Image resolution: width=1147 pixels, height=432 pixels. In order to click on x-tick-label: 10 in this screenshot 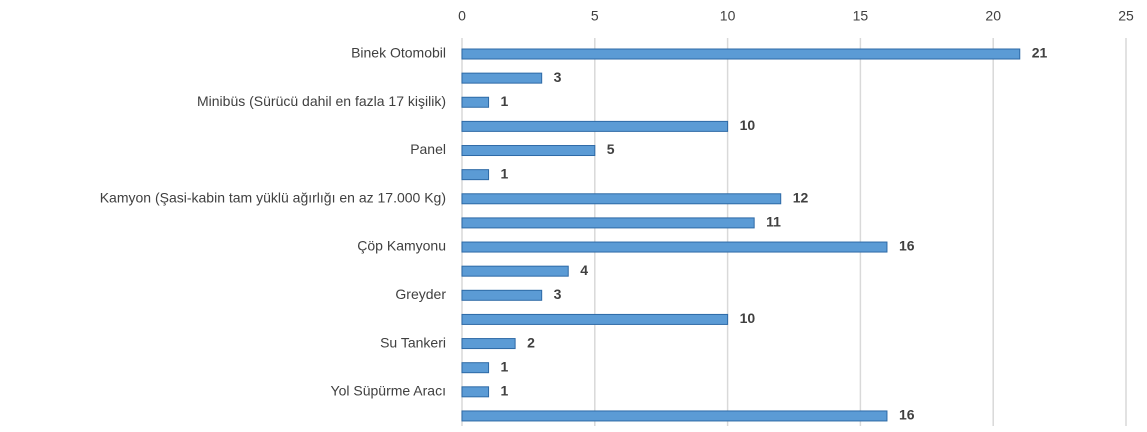, I will do `click(728, 16)`.